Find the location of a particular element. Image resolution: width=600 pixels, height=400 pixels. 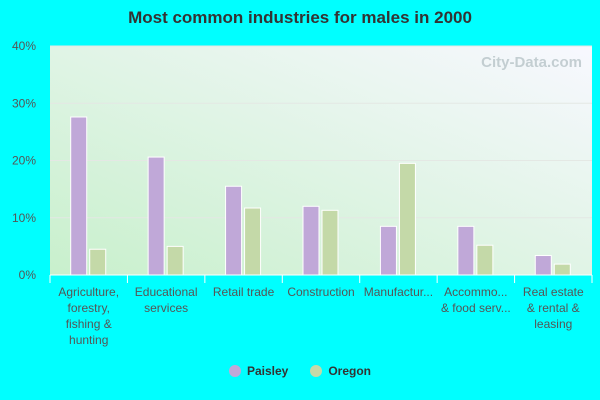

y-tick-label: 40% is located at coordinates (24, 46).